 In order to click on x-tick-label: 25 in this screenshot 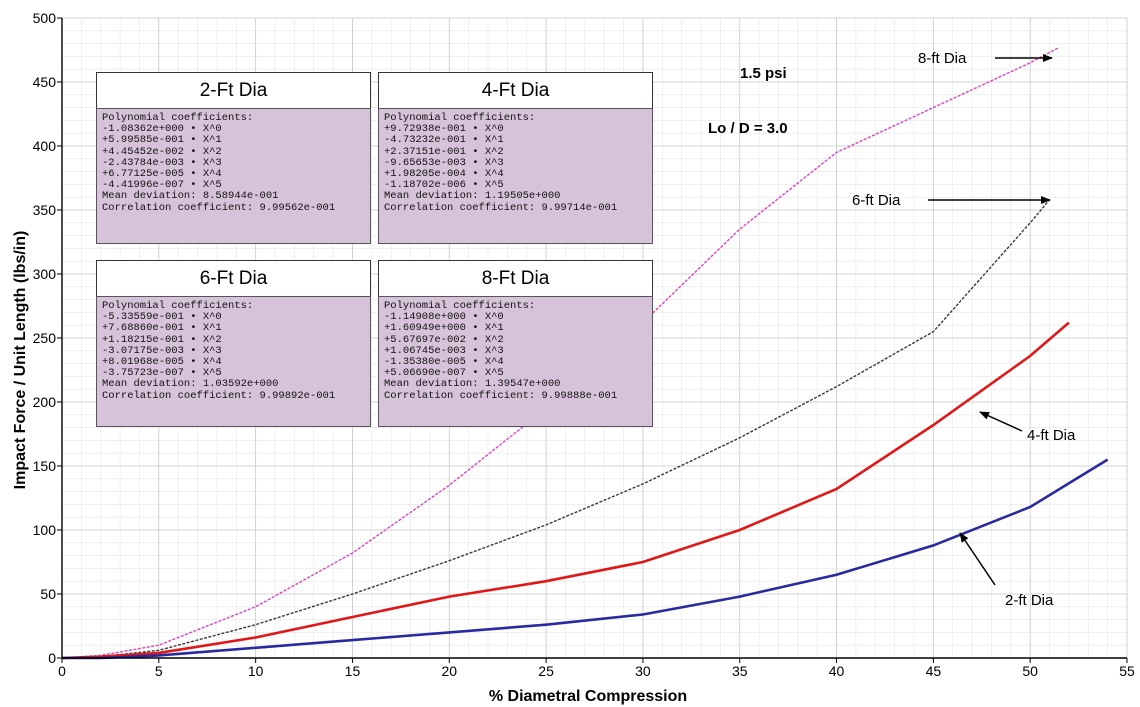, I will do `click(546, 671)`.